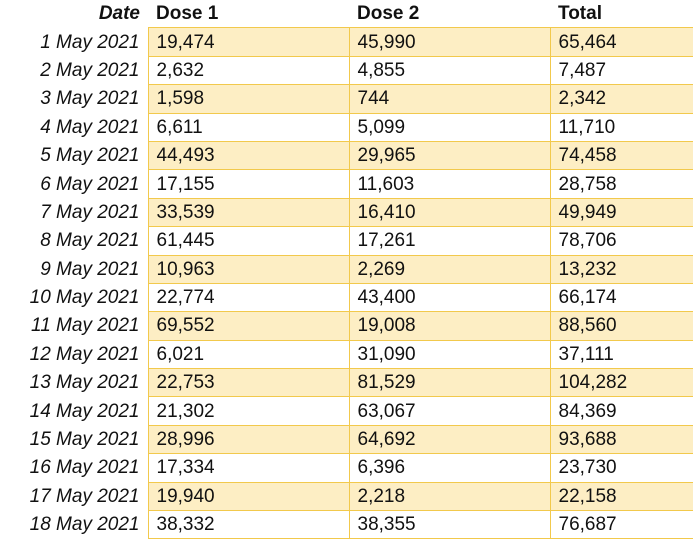  I want to click on table-row: 11 May 2021 69,552 19,008 88,560, so click(346, 326).